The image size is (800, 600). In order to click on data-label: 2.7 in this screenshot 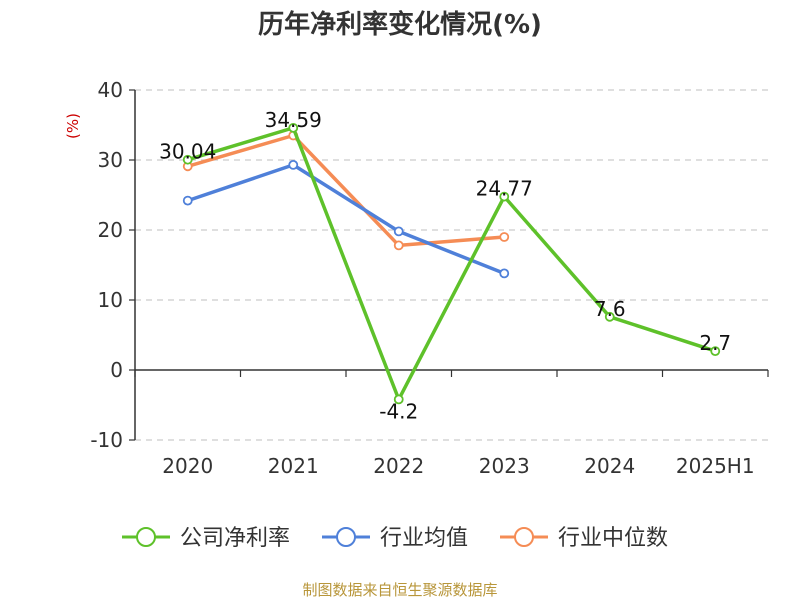, I will do `click(715, 343)`.